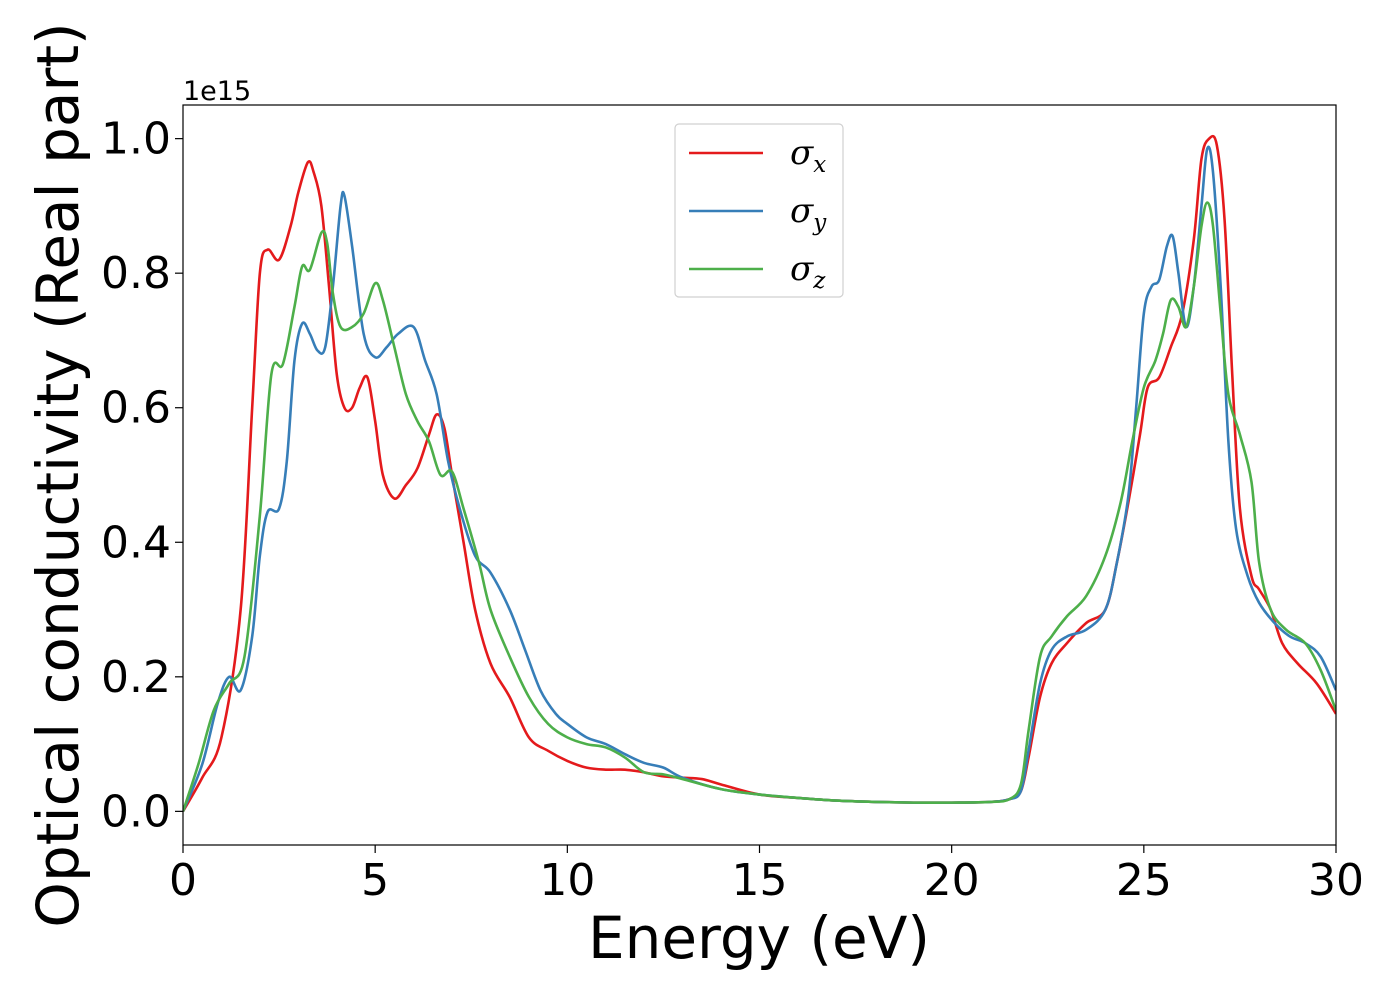  What do you see at coordinates (136, 408) in the screenshot?
I see `y-tick-label: 0.6` at bounding box center [136, 408].